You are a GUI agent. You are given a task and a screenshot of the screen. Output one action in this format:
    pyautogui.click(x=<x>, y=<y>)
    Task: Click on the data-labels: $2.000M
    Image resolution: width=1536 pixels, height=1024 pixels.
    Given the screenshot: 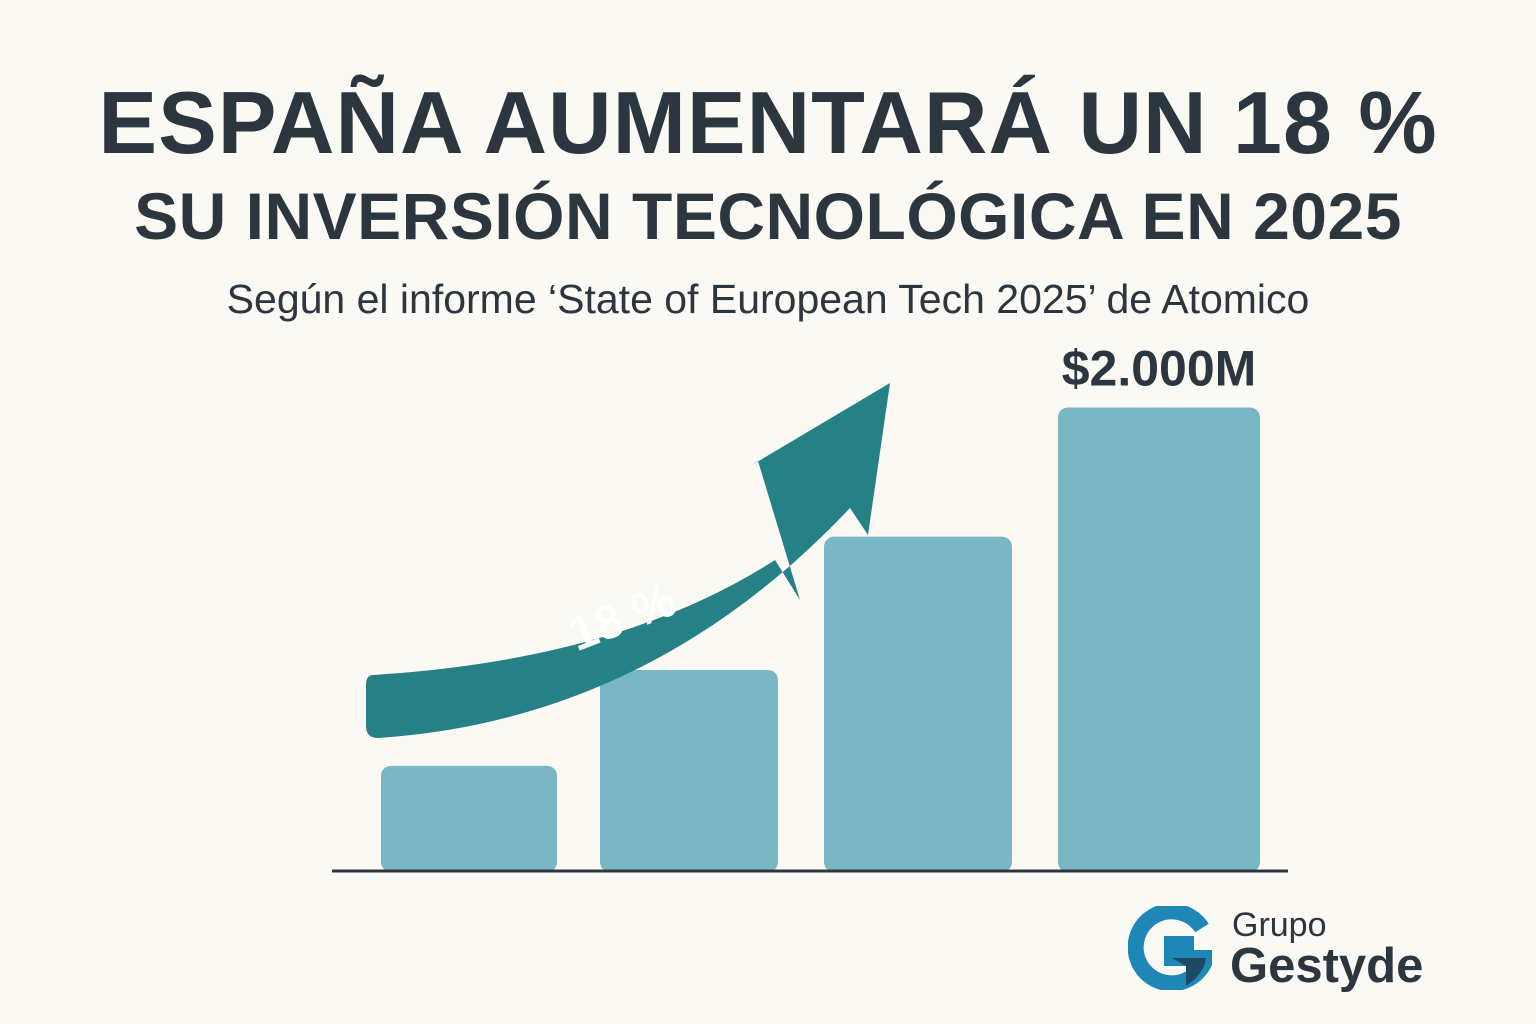 What is the action you would take?
    pyautogui.click(x=1159, y=369)
    